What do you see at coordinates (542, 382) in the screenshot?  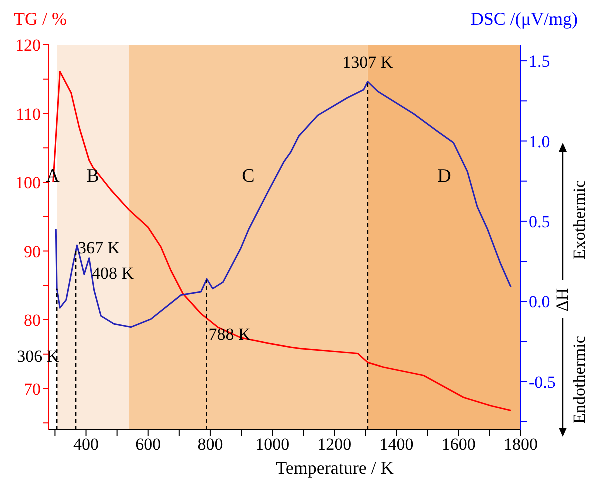 I see `y2-tick-label: -0.5` at bounding box center [542, 382].